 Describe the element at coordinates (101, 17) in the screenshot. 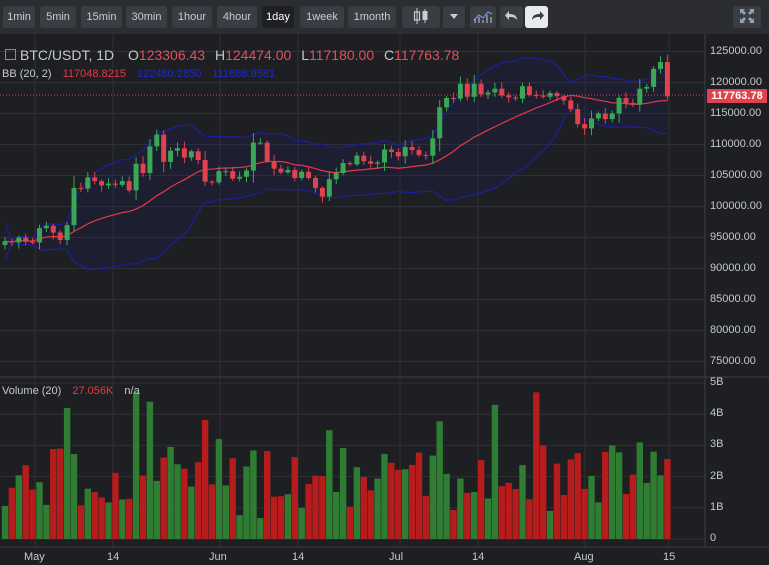

I see `timeframe-15min-button: 15min` at that location.